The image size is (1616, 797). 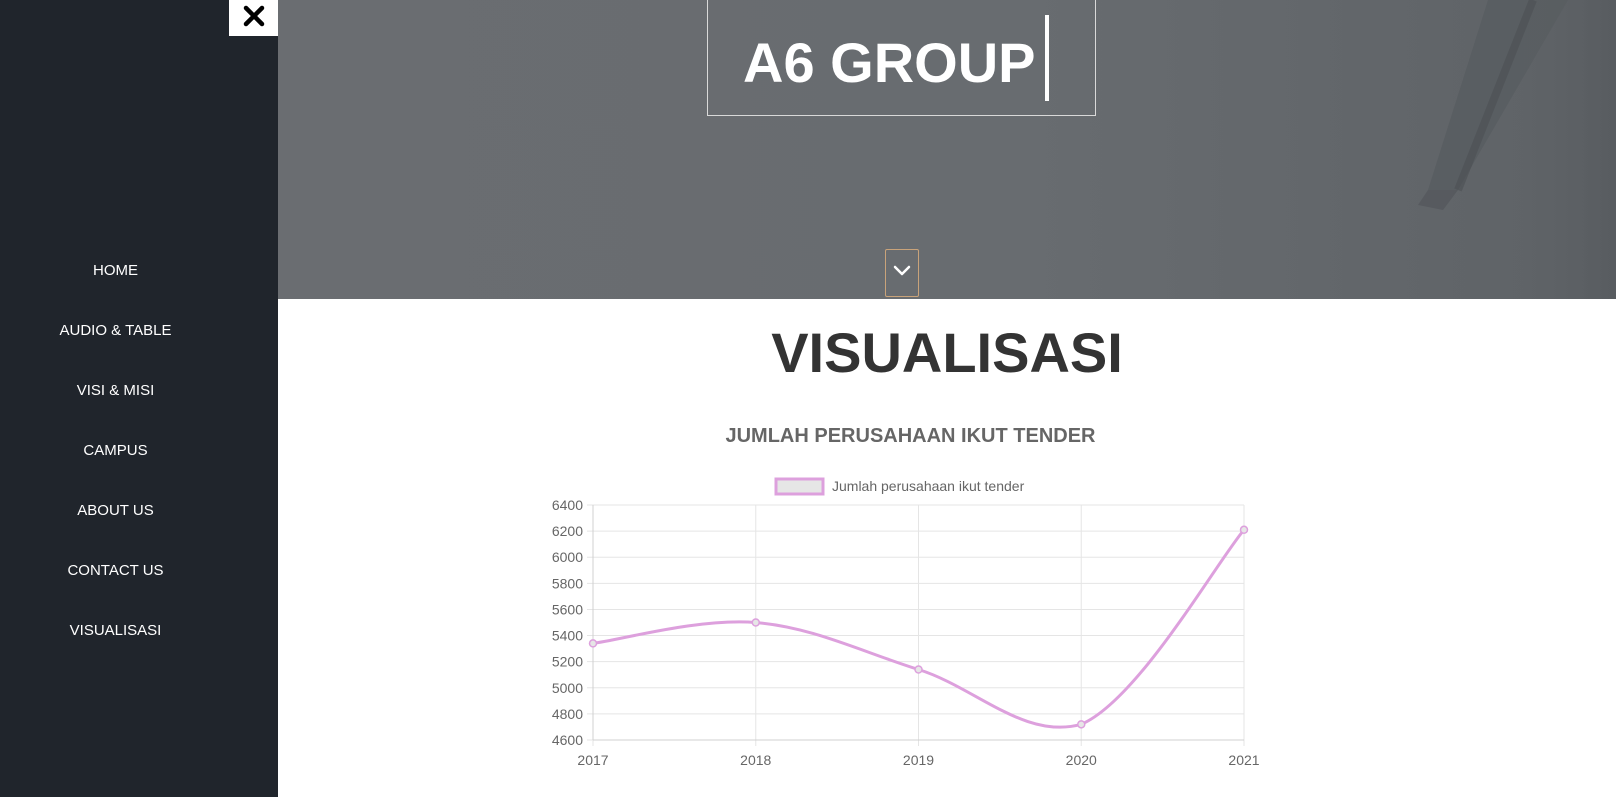 I want to click on typing-cursor, so click(x=1047, y=58).